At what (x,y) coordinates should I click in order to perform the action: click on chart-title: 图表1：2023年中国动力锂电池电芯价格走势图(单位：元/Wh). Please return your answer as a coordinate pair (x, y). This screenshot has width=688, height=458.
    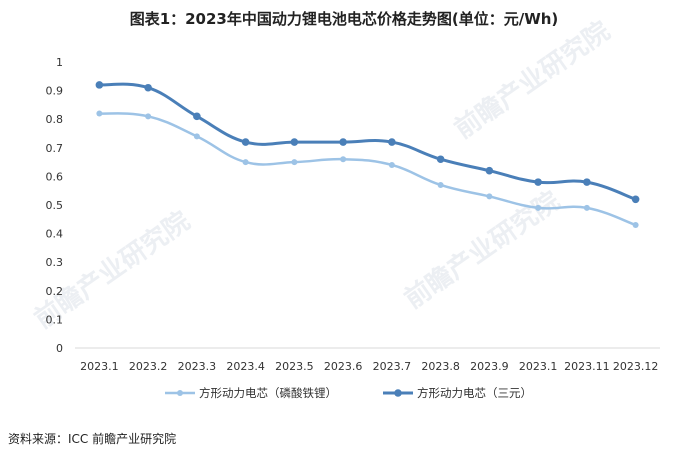
    Looking at the image, I should click on (344, 19).